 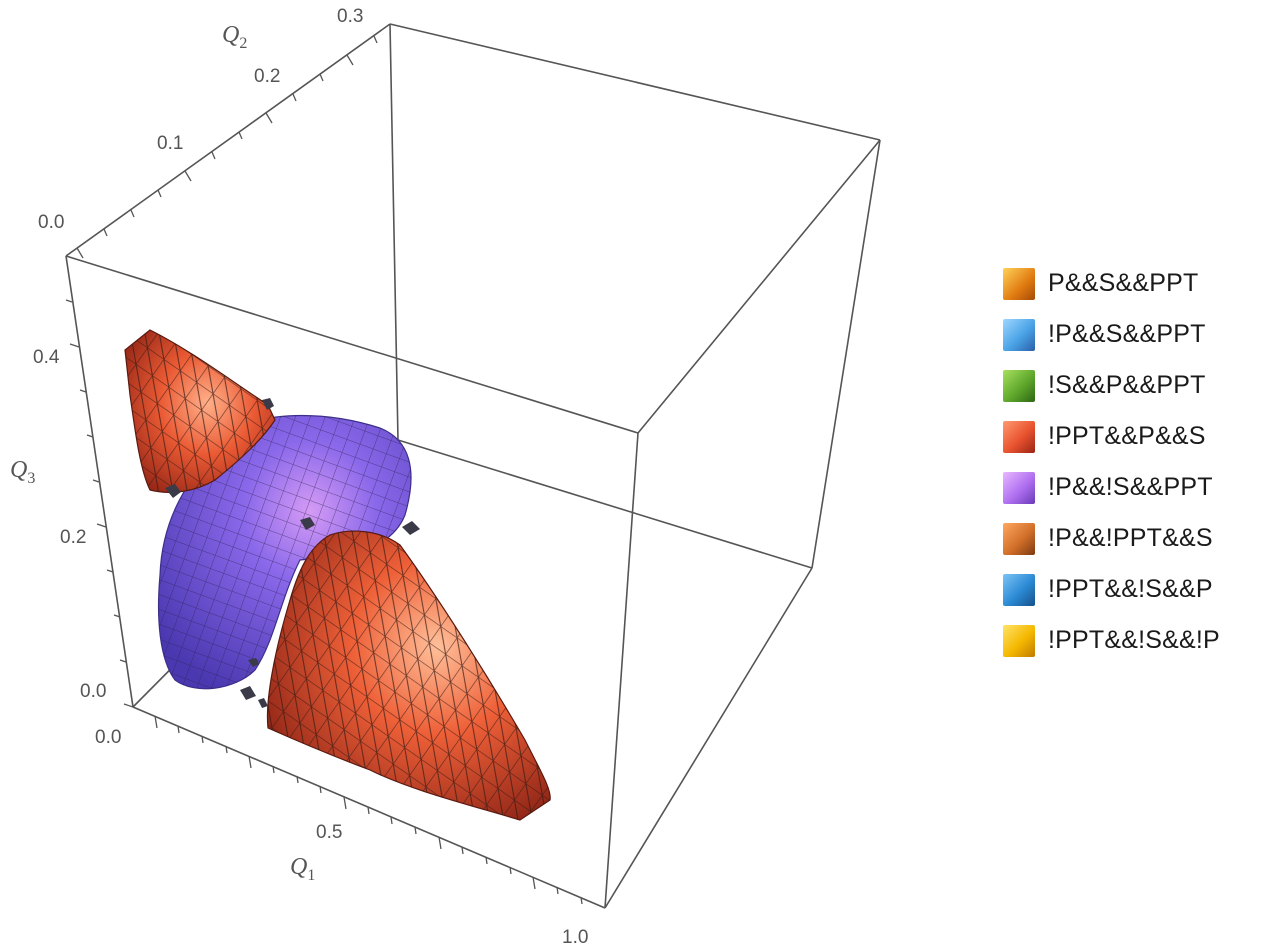 I want to click on legend-item: P&&S&&PPT, so click(x=1111, y=283).